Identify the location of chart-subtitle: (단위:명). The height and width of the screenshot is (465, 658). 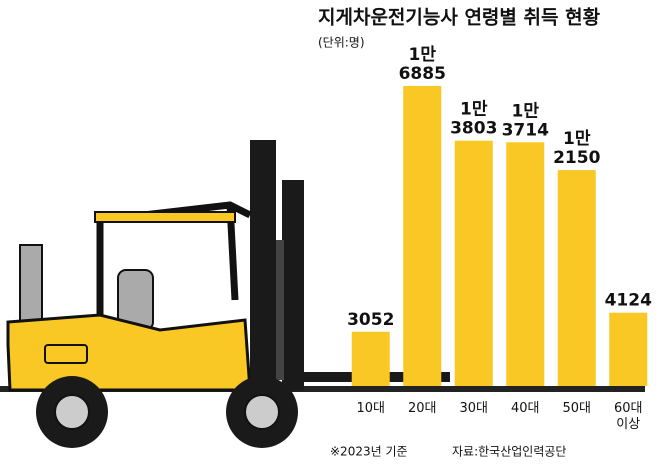
(341, 43).